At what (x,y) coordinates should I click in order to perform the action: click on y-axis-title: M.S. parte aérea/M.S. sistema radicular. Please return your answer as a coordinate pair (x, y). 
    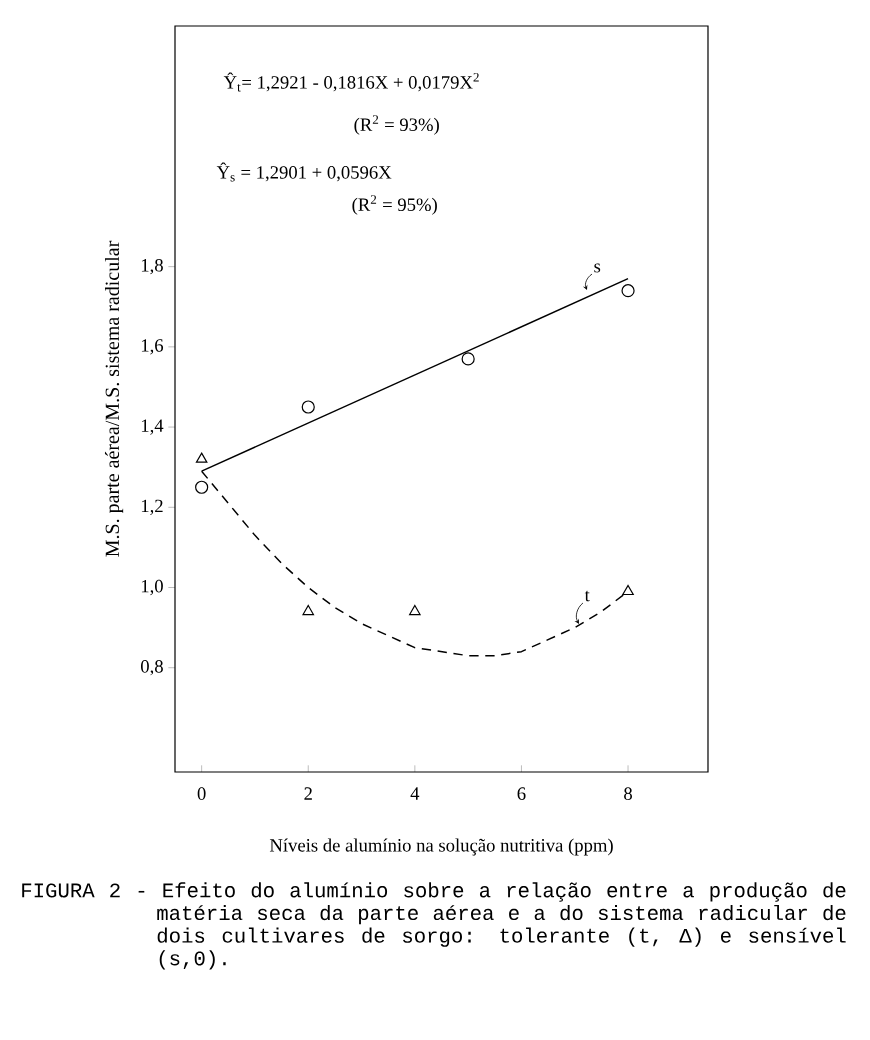
    Looking at the image, I should click on (114, 398).